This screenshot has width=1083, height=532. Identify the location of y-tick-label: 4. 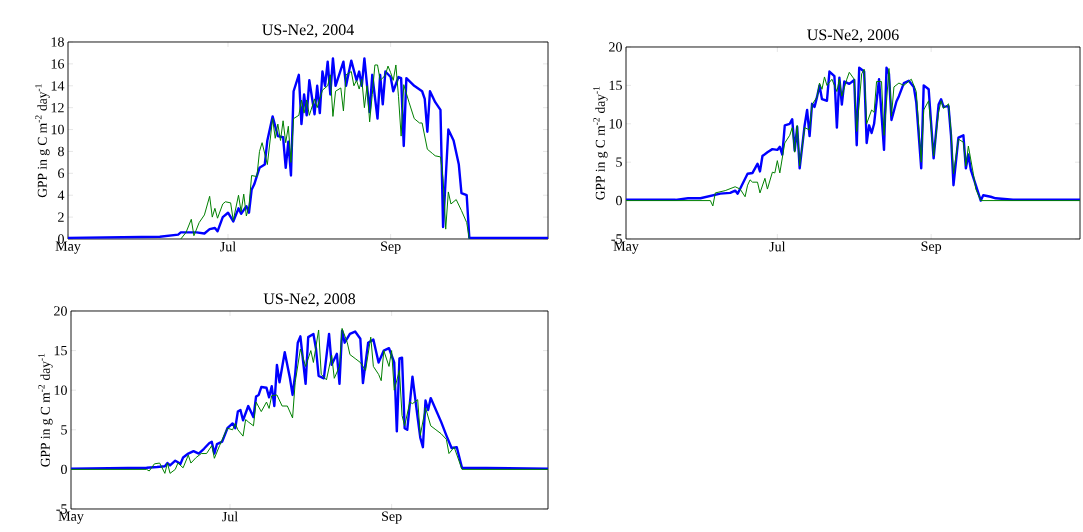
(61, 195).